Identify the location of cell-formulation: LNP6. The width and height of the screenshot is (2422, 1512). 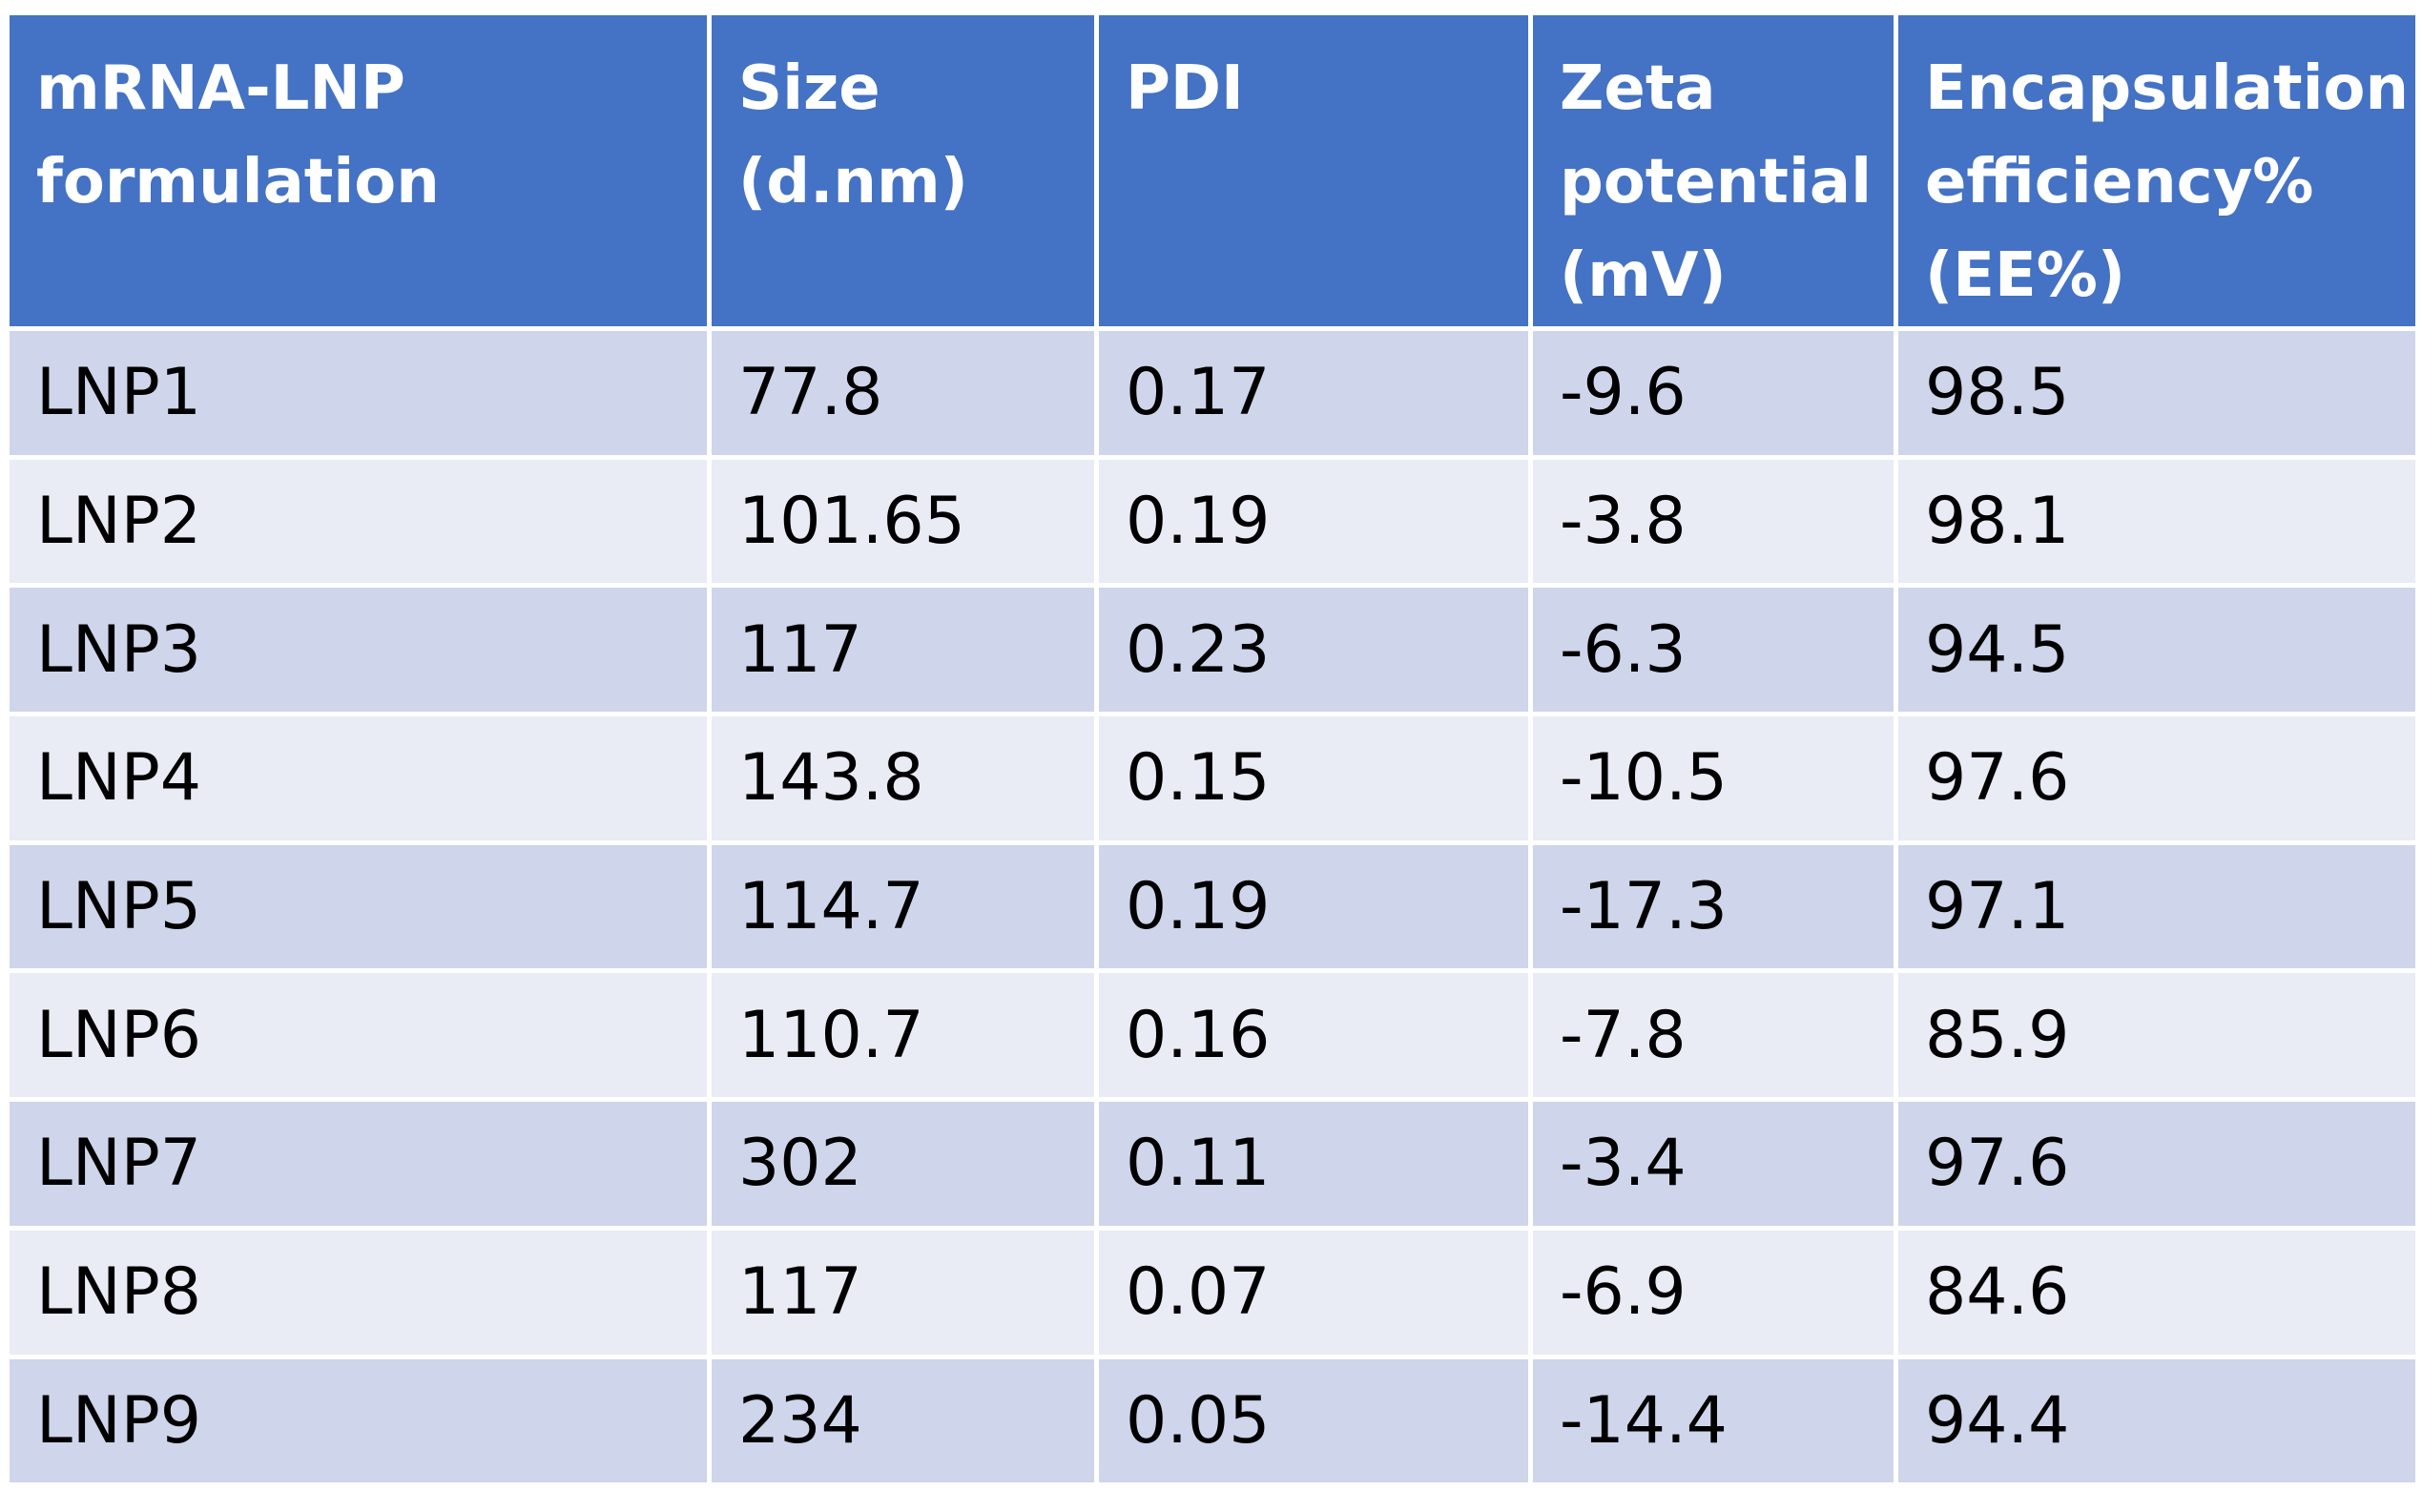
(358, 1036).